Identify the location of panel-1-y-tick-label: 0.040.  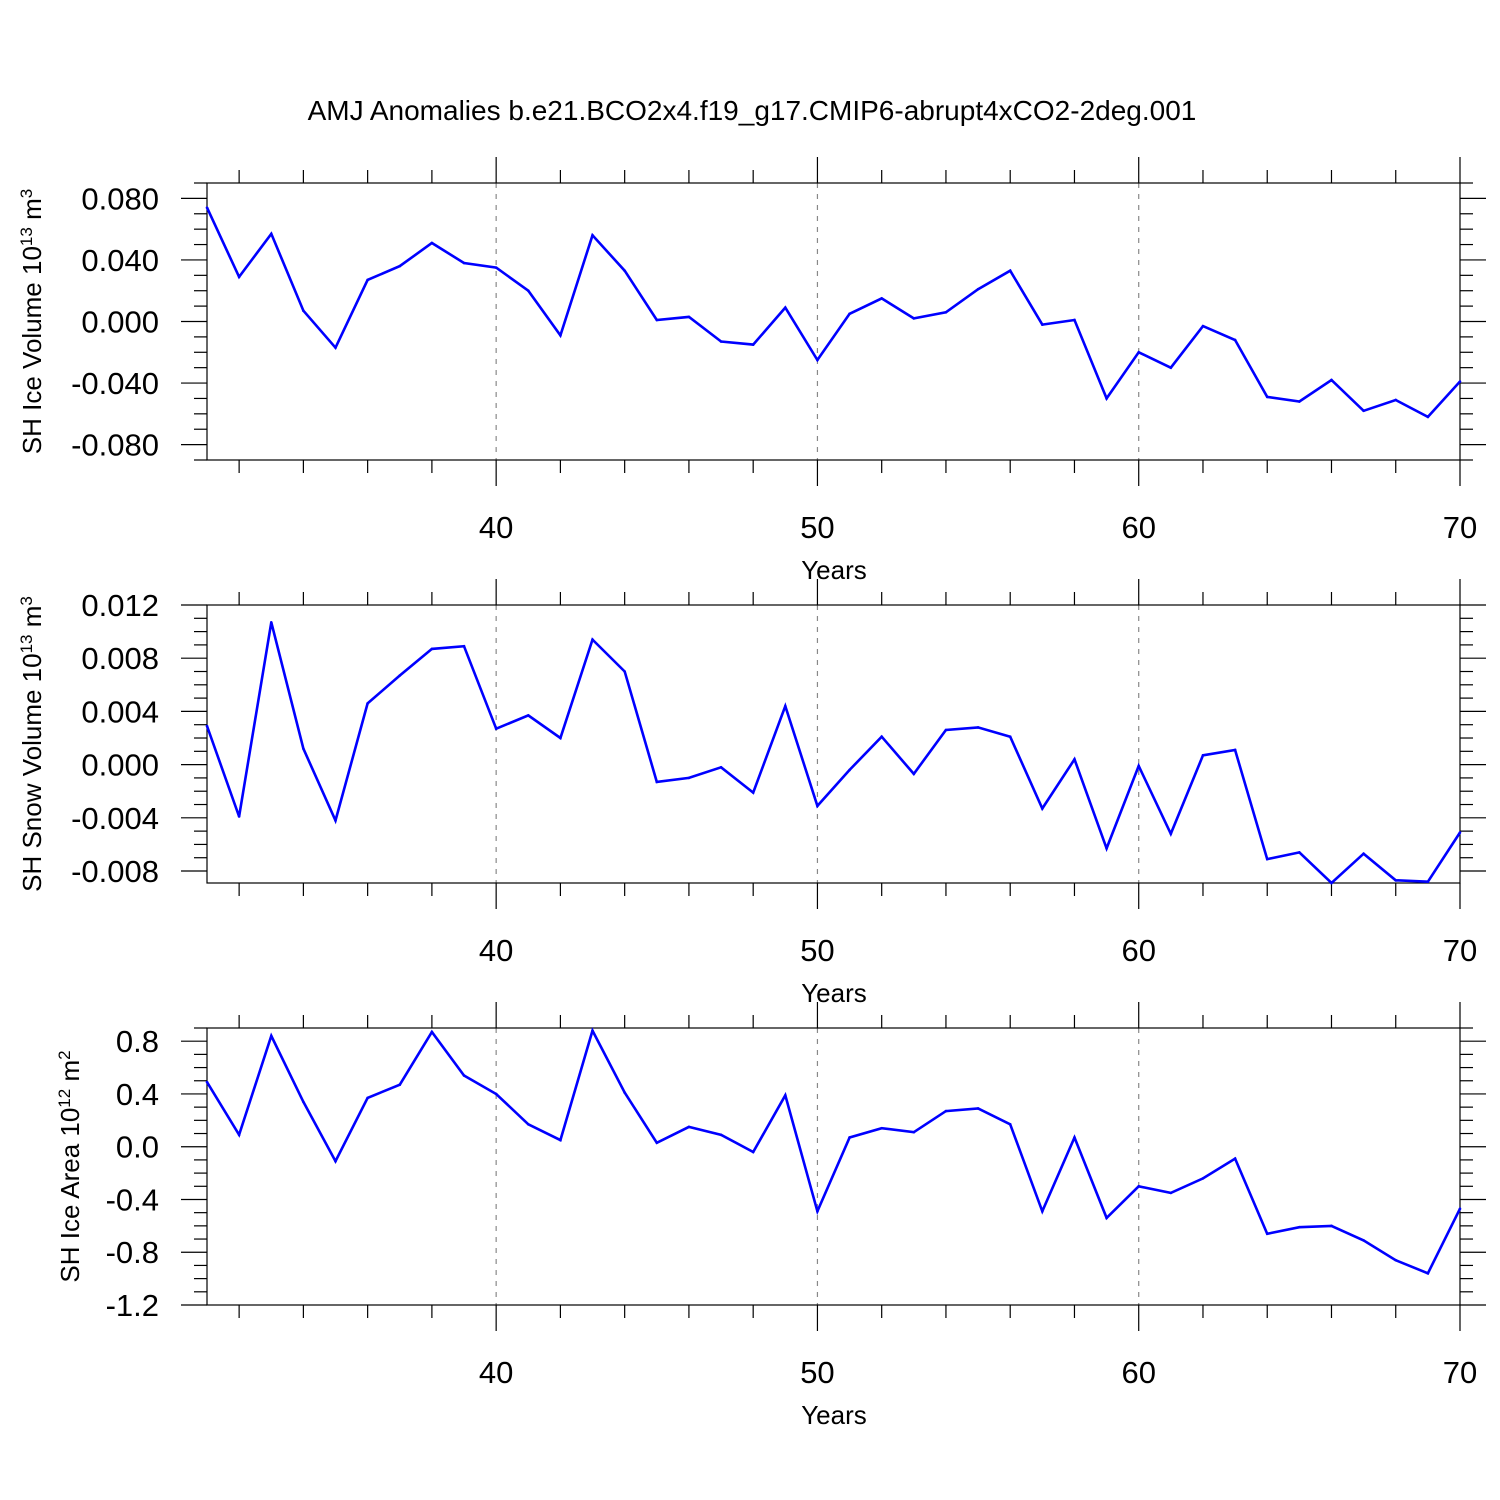
(120, 260).